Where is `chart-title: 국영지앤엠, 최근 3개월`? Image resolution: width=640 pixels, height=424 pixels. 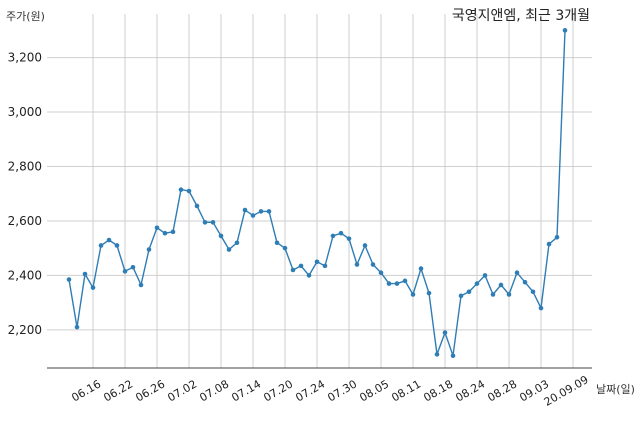 chart-title: 국영지앤엠, 최근 3개월 is located at coordinates (521, 16).